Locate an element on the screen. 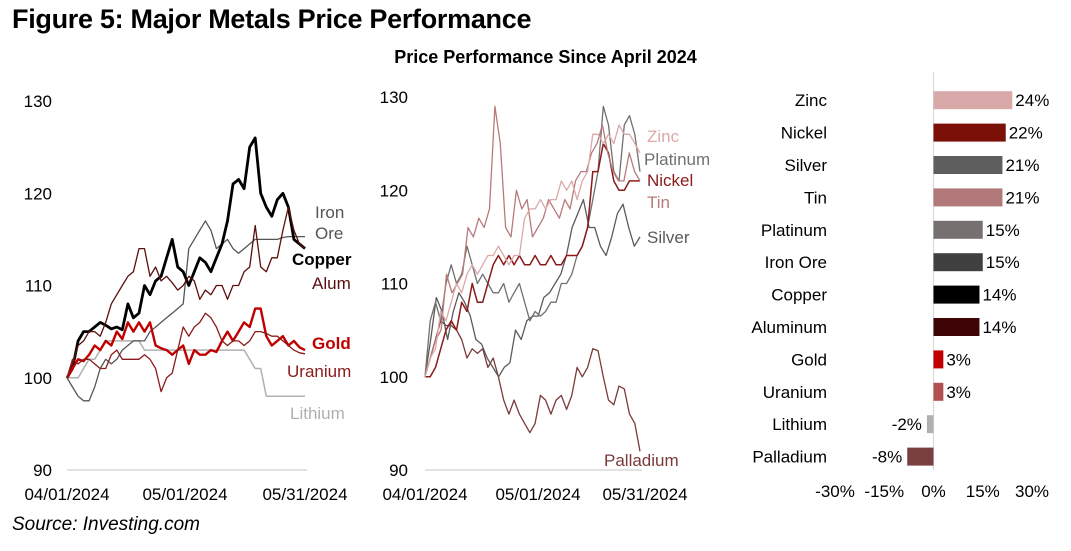  series-line-palladium is located at coordinates (532, 386).